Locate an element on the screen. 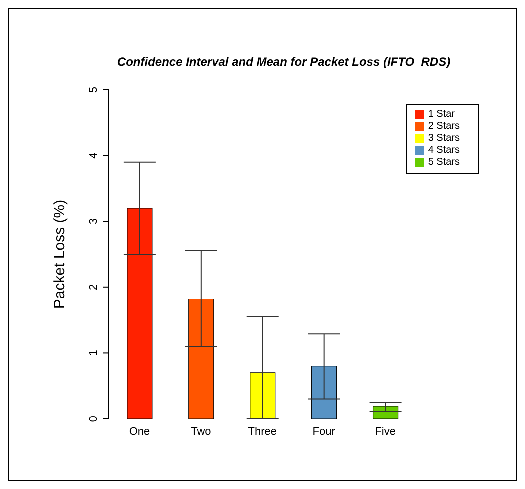 This screenshot has width=525, height=489. y-tick-label: 1 is located at coordinates (94, 353).